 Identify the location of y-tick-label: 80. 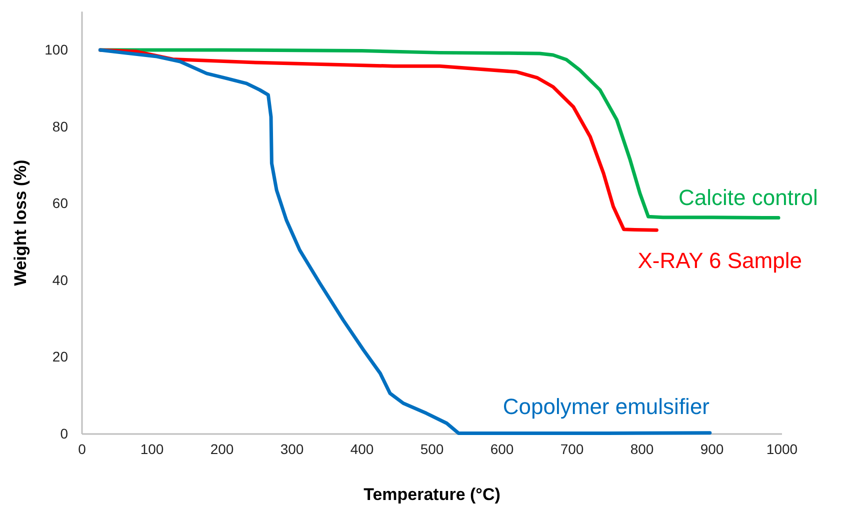
(60, 126).